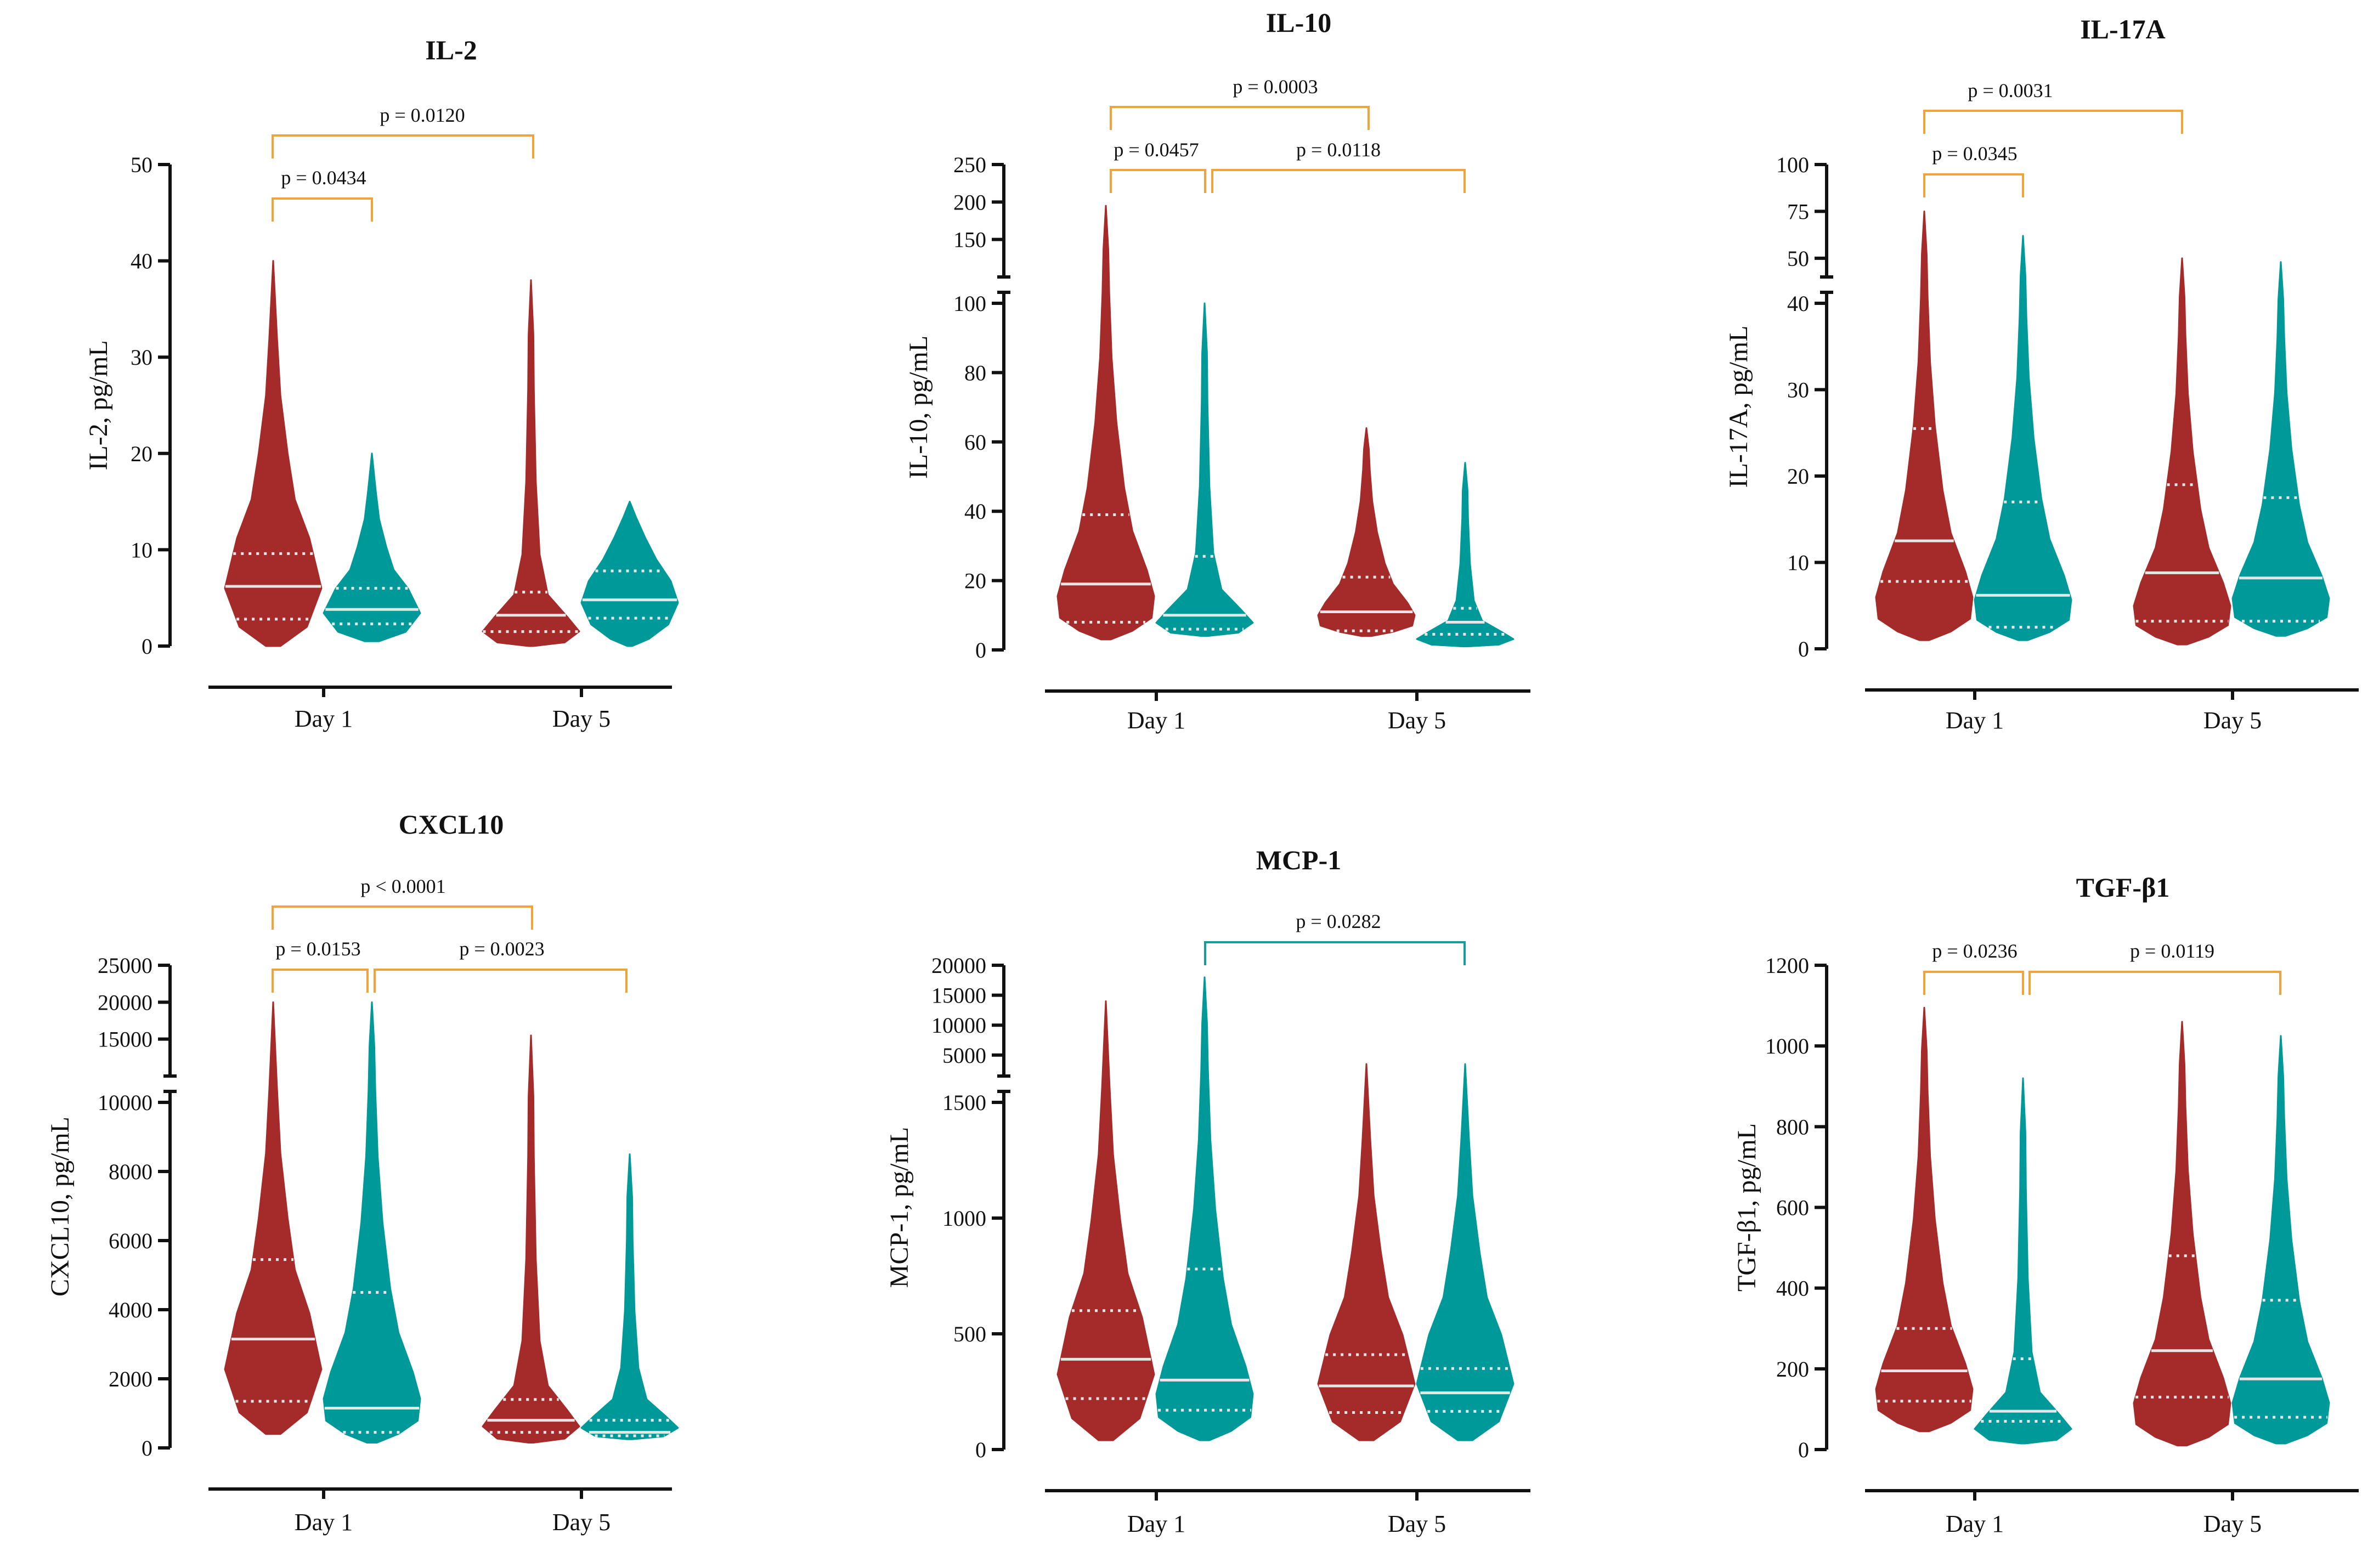 The height and width of the screenshot is (1568, 2379). I want to click on y-tick-label: 6000, so click(130, 1241).